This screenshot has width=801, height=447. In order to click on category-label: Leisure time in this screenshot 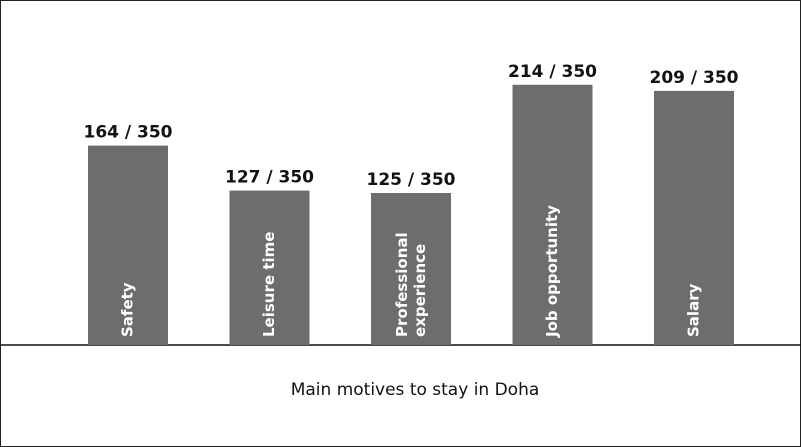, I will do `click(269, 284)`.